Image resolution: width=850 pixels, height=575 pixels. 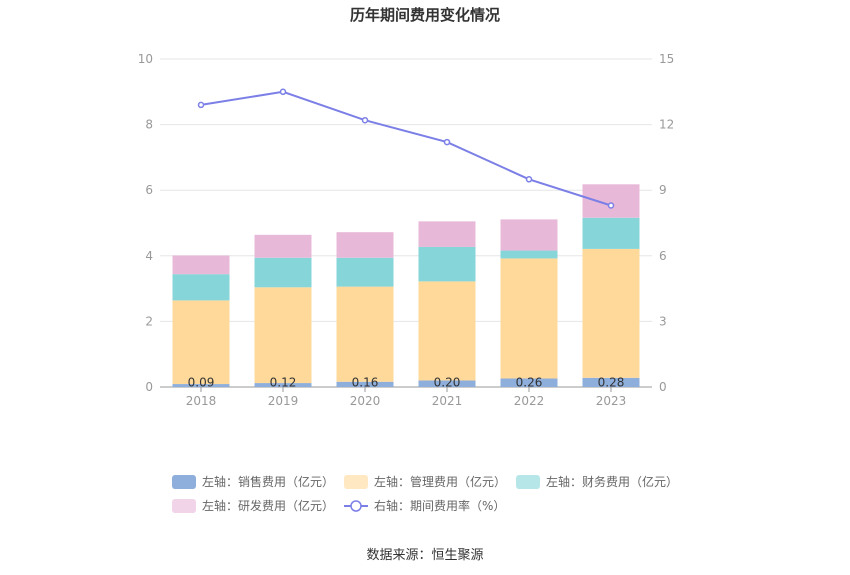 What do you see at coordinates (663, 190) in the screenshot?
I see `y-right-tick-label: 9` at bounding box center [663, 190].